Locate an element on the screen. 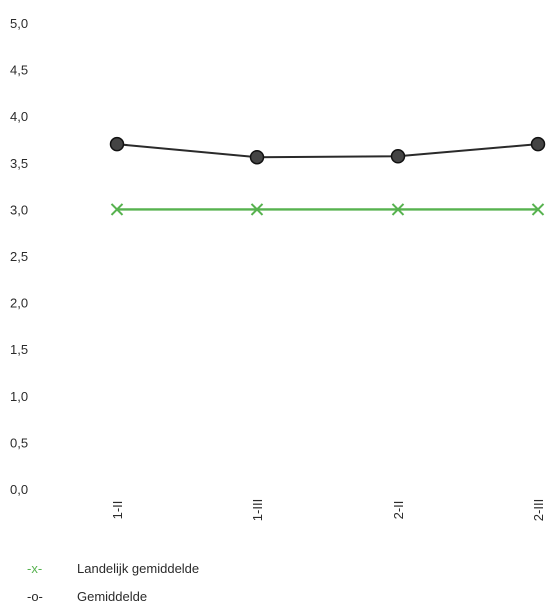 Image resolution: width=547 pixels, height=604 pixels. legend: -x- Landelijk gemiddelde -o- Gemiddelde is located at coordinates (113, 582).